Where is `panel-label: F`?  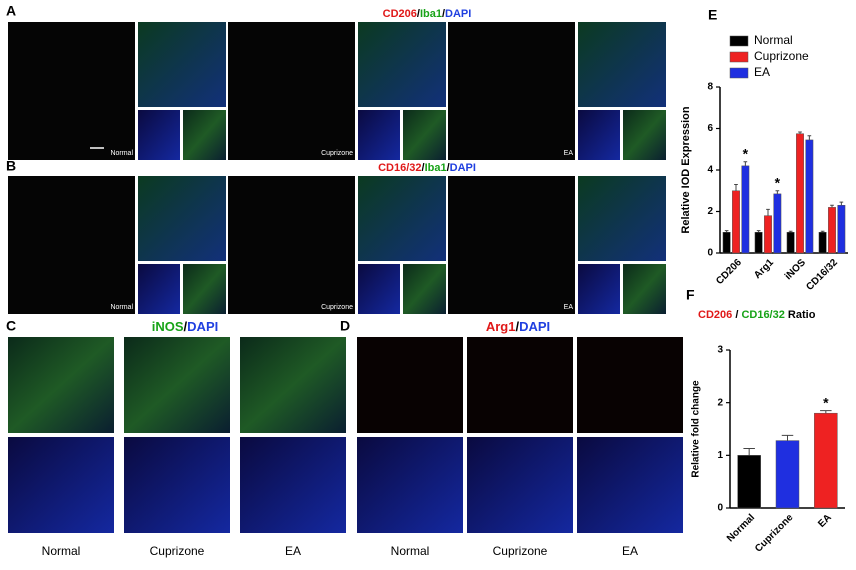 panel-label: F is located at coordinates (690, 295).